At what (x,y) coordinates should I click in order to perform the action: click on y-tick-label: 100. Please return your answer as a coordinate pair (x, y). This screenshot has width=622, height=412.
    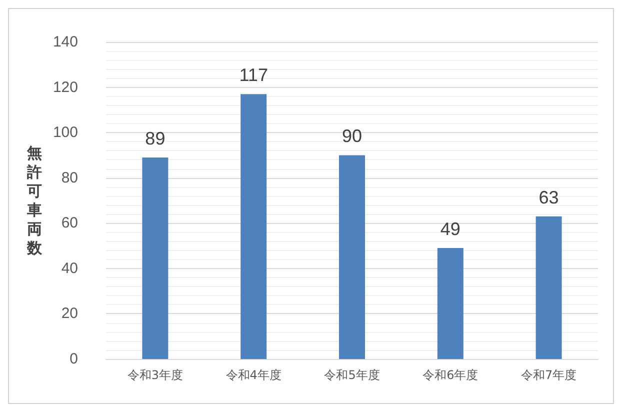
    Looking at the image, I should click on (65, 133).